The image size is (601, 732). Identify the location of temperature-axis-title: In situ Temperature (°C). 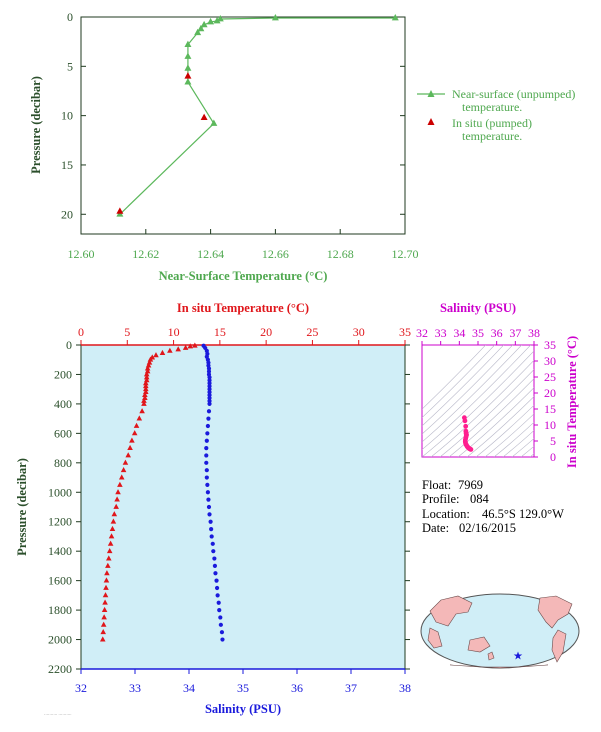
(243, 308).